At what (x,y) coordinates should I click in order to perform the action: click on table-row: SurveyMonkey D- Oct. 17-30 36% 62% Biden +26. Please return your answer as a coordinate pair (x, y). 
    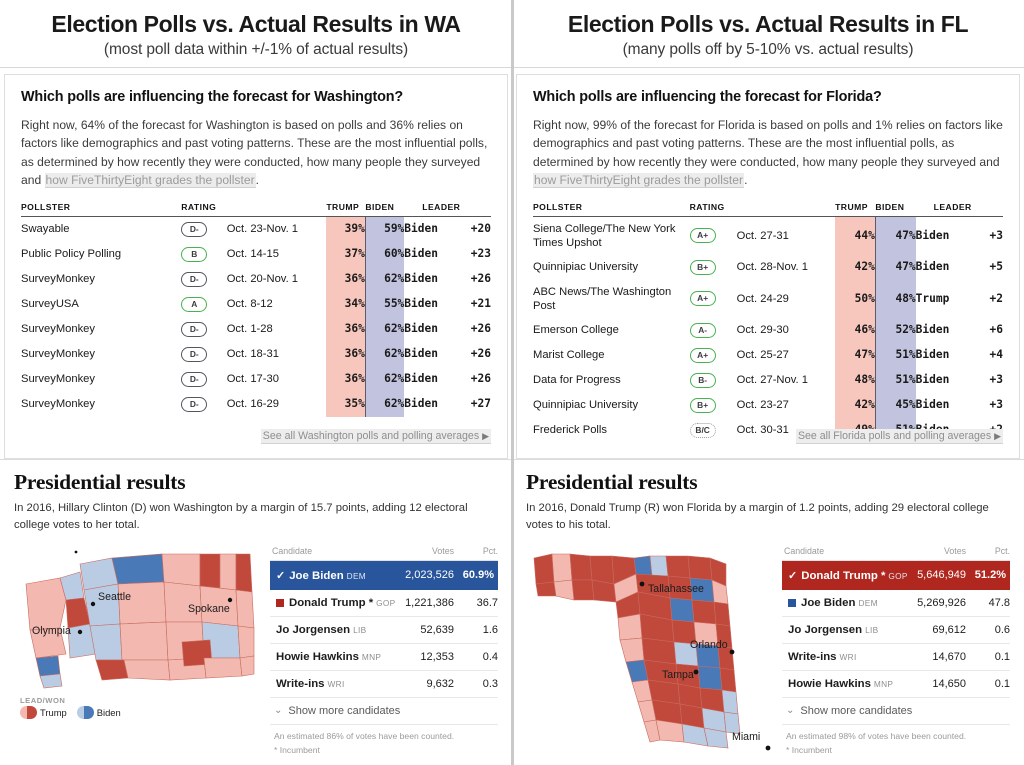
    Looking at the image, I should click on (256, 379).